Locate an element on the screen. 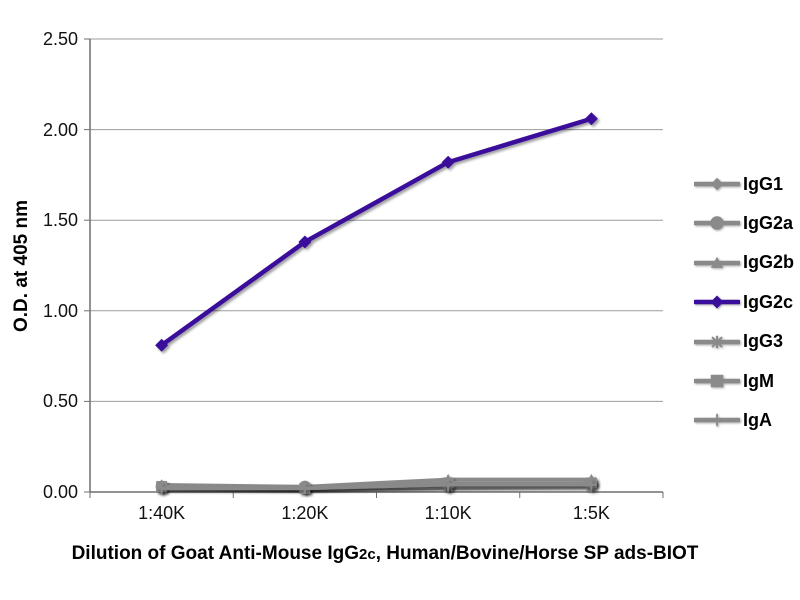 The height and width of the screenshot is (600, 800). series-line-IgG2b is located at coordinates (376, 483).